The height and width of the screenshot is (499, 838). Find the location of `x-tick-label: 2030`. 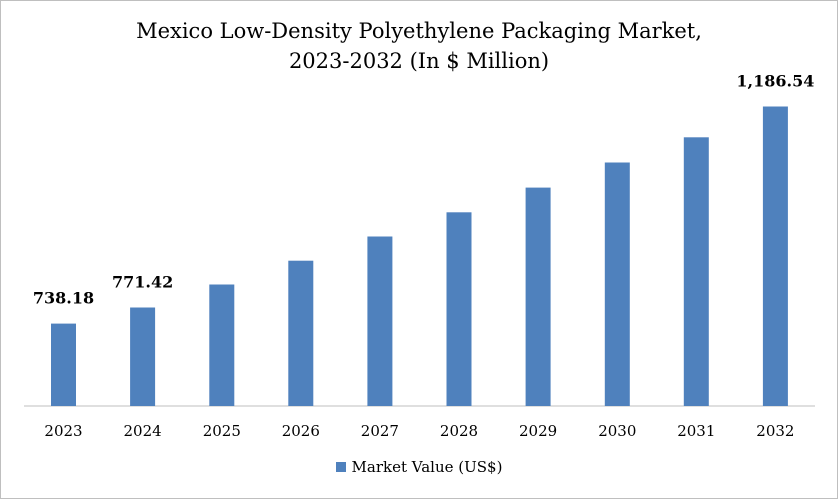

x-tick-label: 2030 is located at coordinates (617, 431).